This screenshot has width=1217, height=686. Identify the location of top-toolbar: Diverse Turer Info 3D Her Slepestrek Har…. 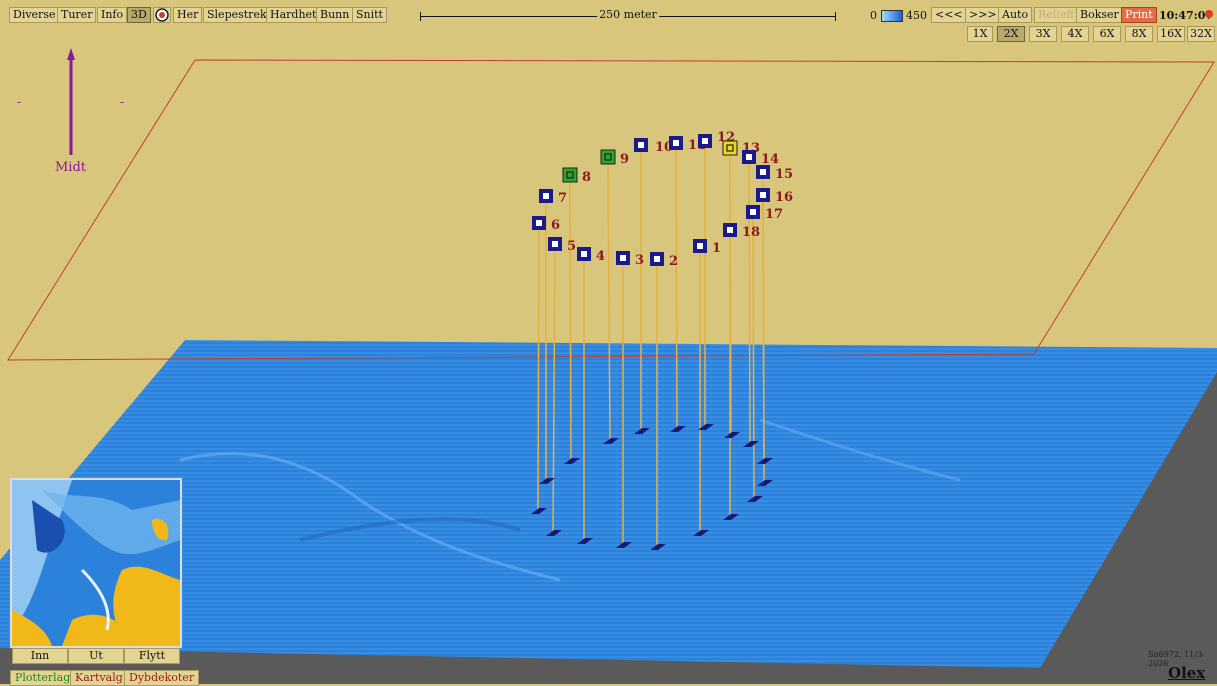
(608, 12).